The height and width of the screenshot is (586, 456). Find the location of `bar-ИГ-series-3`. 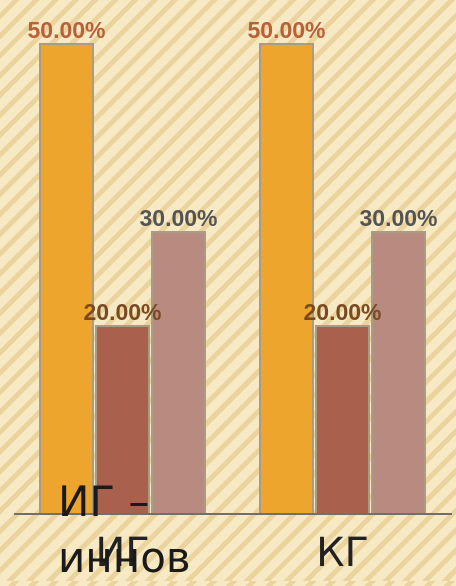

bar-ИГ-series-3 is located at coordinates (178, 373).